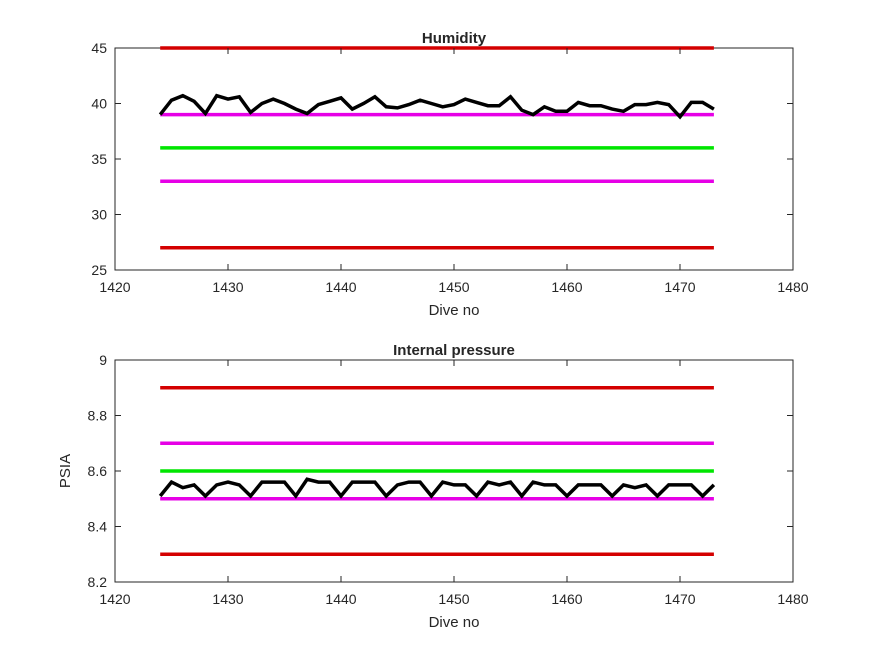 The image size is (875, 656). I want to click on y-tick-label: 45, so click(99, 48).